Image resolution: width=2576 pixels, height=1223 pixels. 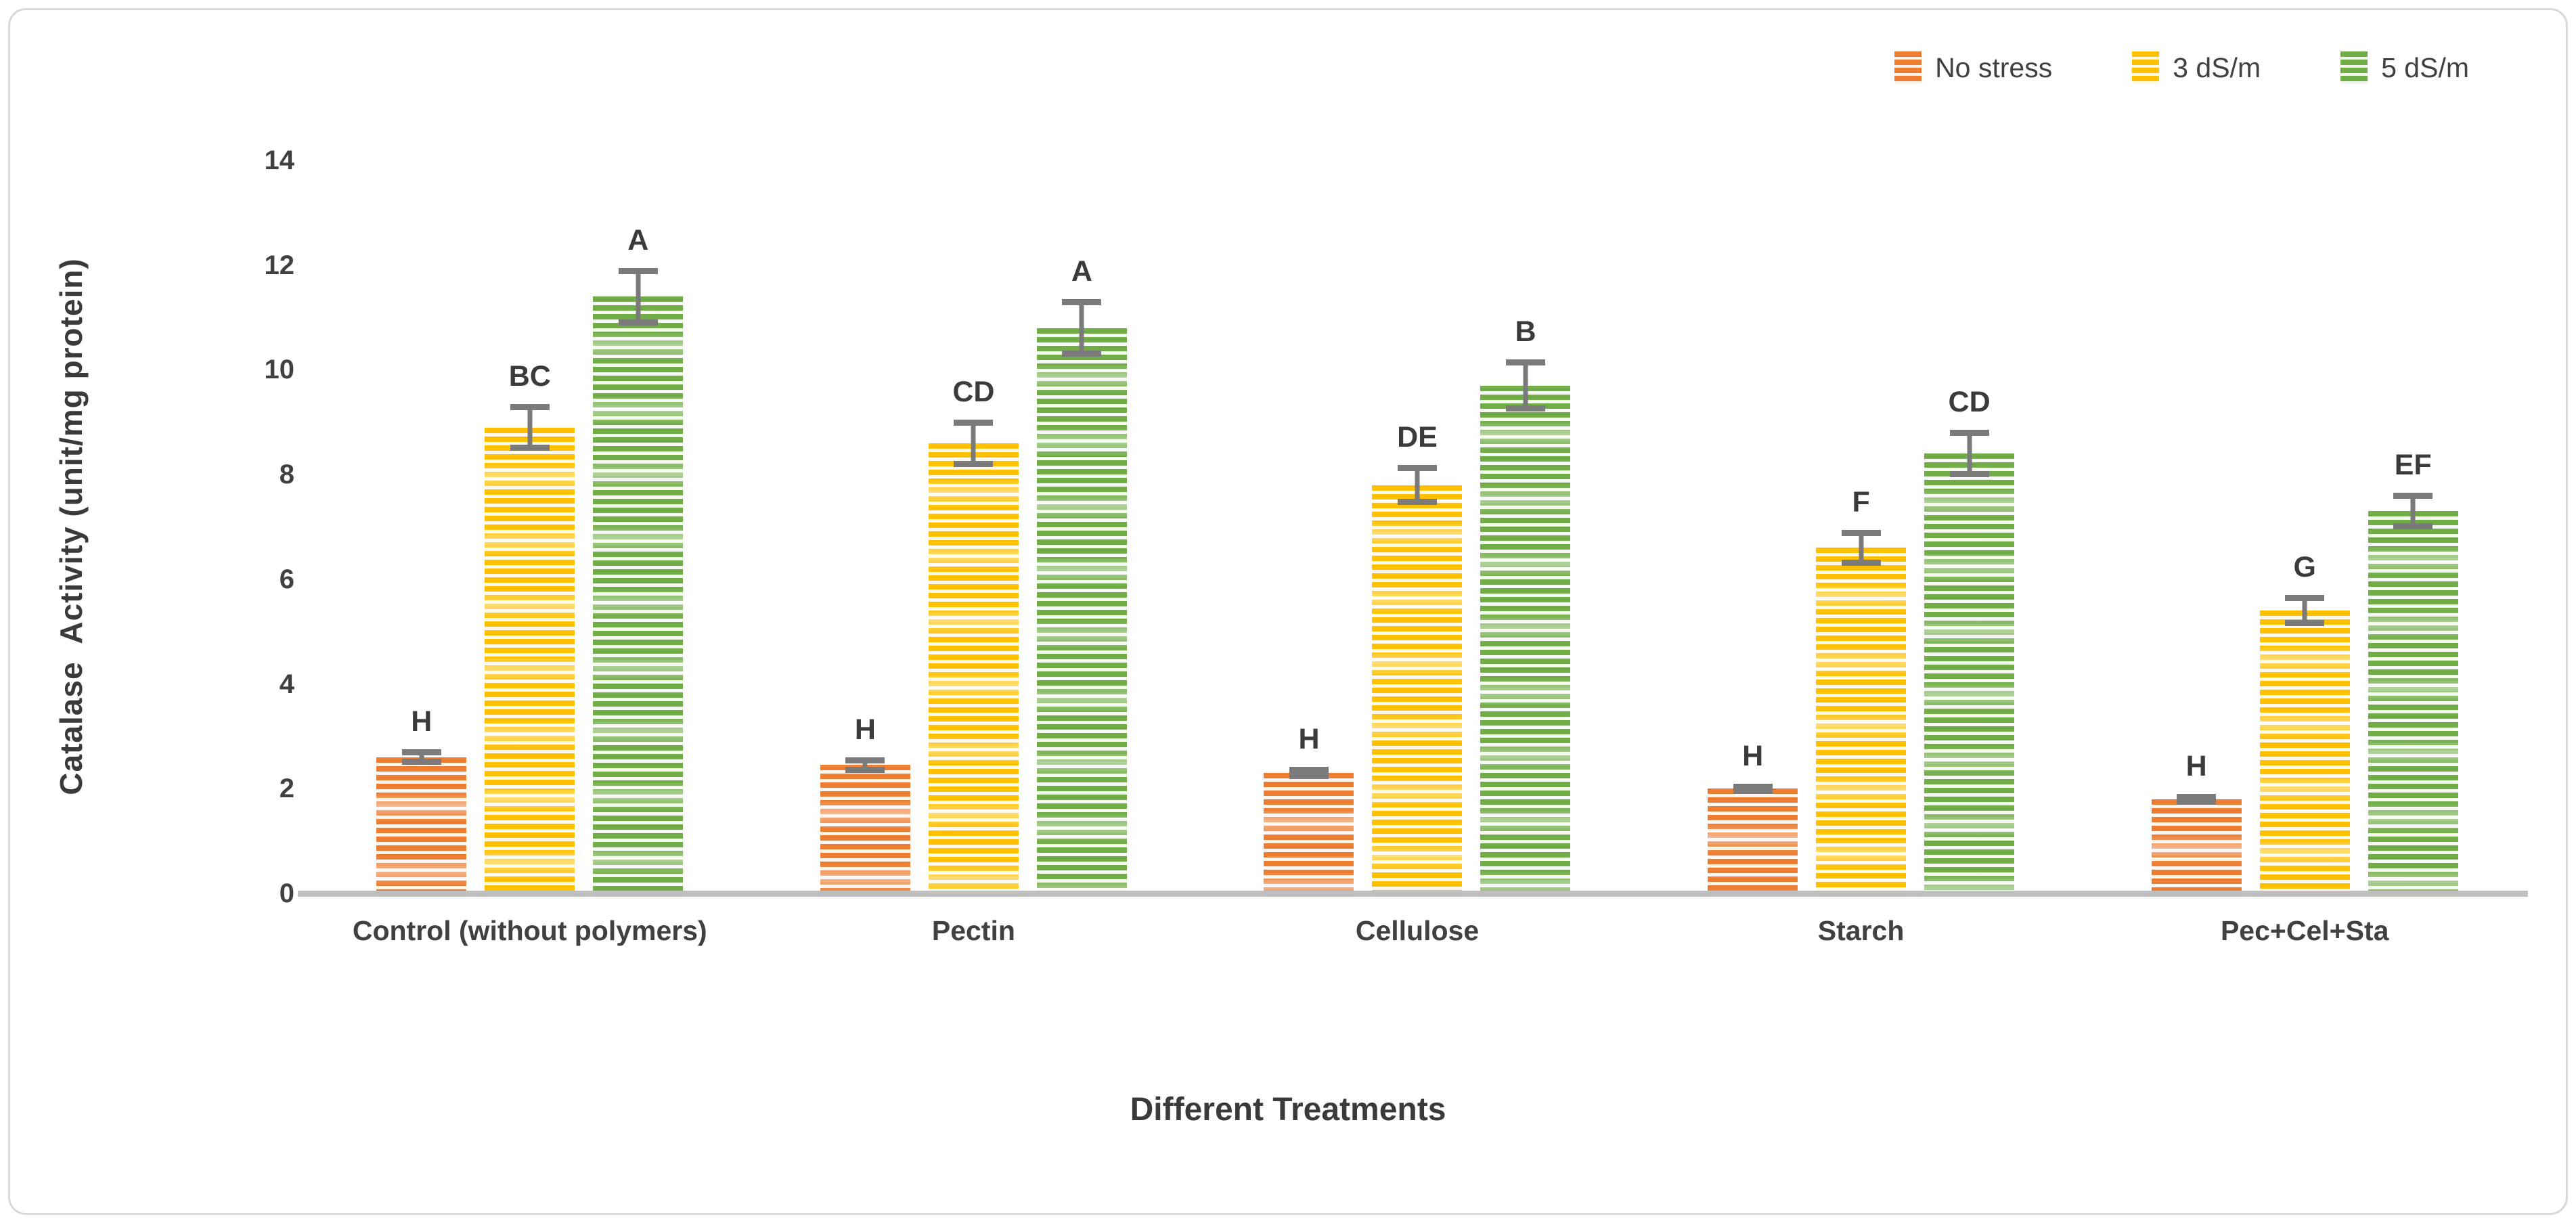 I want to click on legend: No stress 3 dS/m 5 dS/m, so click(x=2181, y=67).